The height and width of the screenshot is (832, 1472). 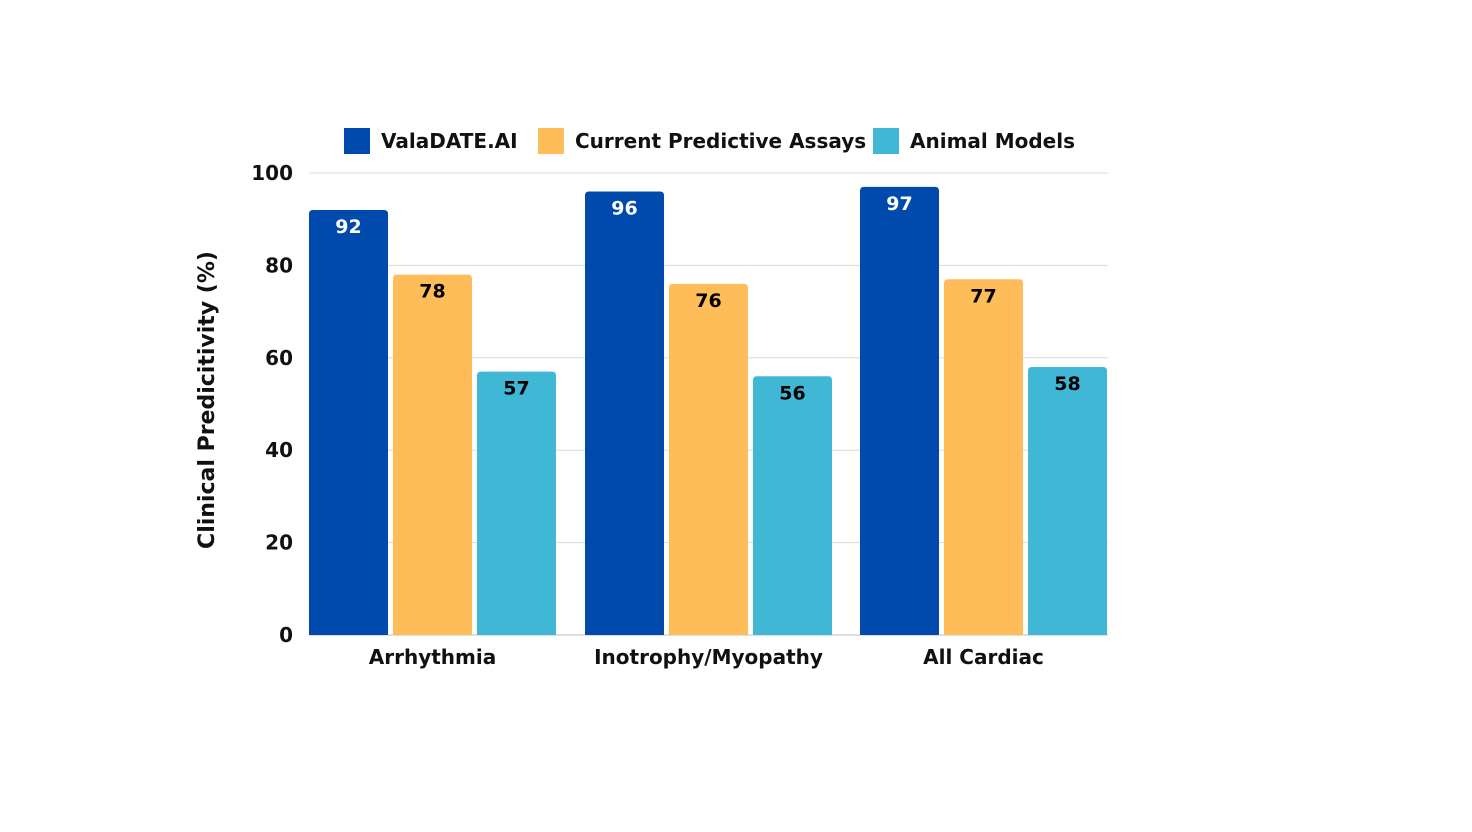 I want to click on bar-value-label: 58, so click(x=1067, y=384).